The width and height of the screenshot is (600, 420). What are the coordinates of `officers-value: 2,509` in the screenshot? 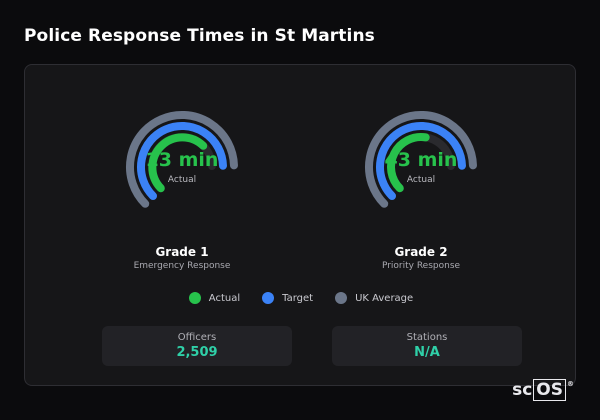 It's located at (197, 352).